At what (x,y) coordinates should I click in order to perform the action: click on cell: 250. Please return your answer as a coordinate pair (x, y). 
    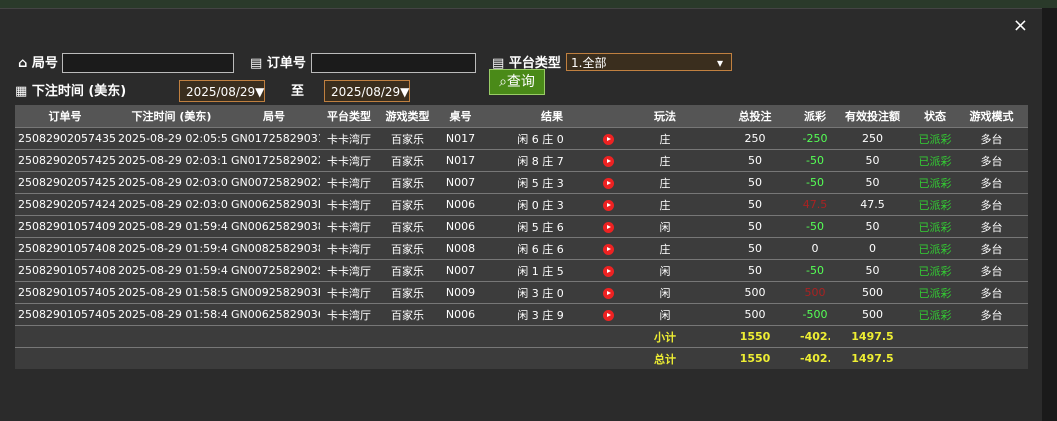
    Looking at the image, I should click on (872, 138).